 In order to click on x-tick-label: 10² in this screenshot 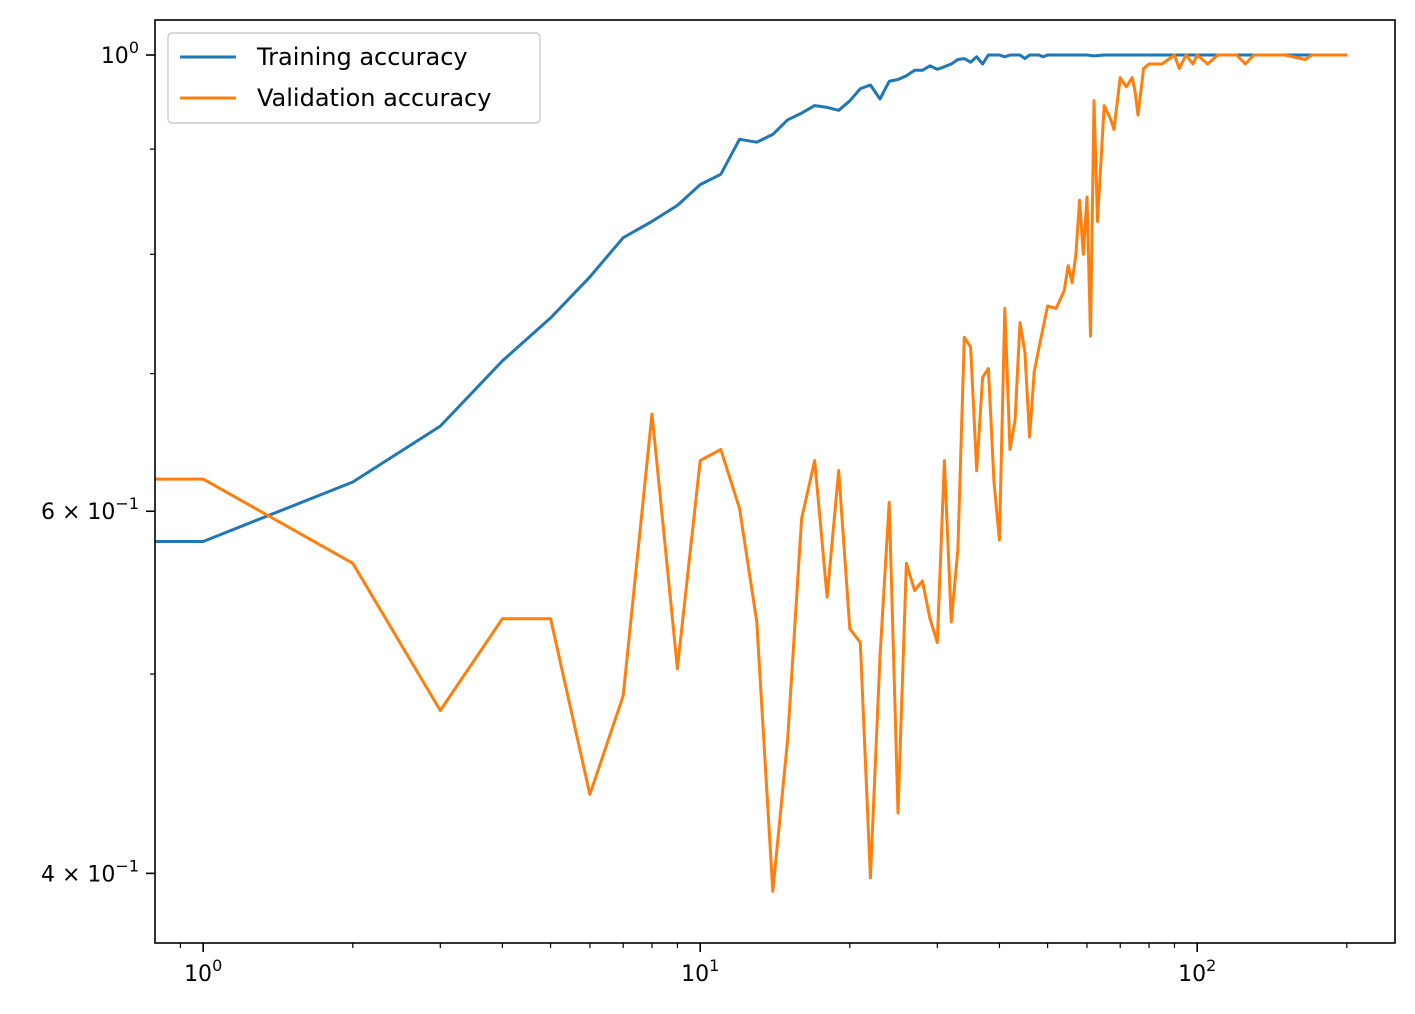, I will do `click(1197, 971)`.